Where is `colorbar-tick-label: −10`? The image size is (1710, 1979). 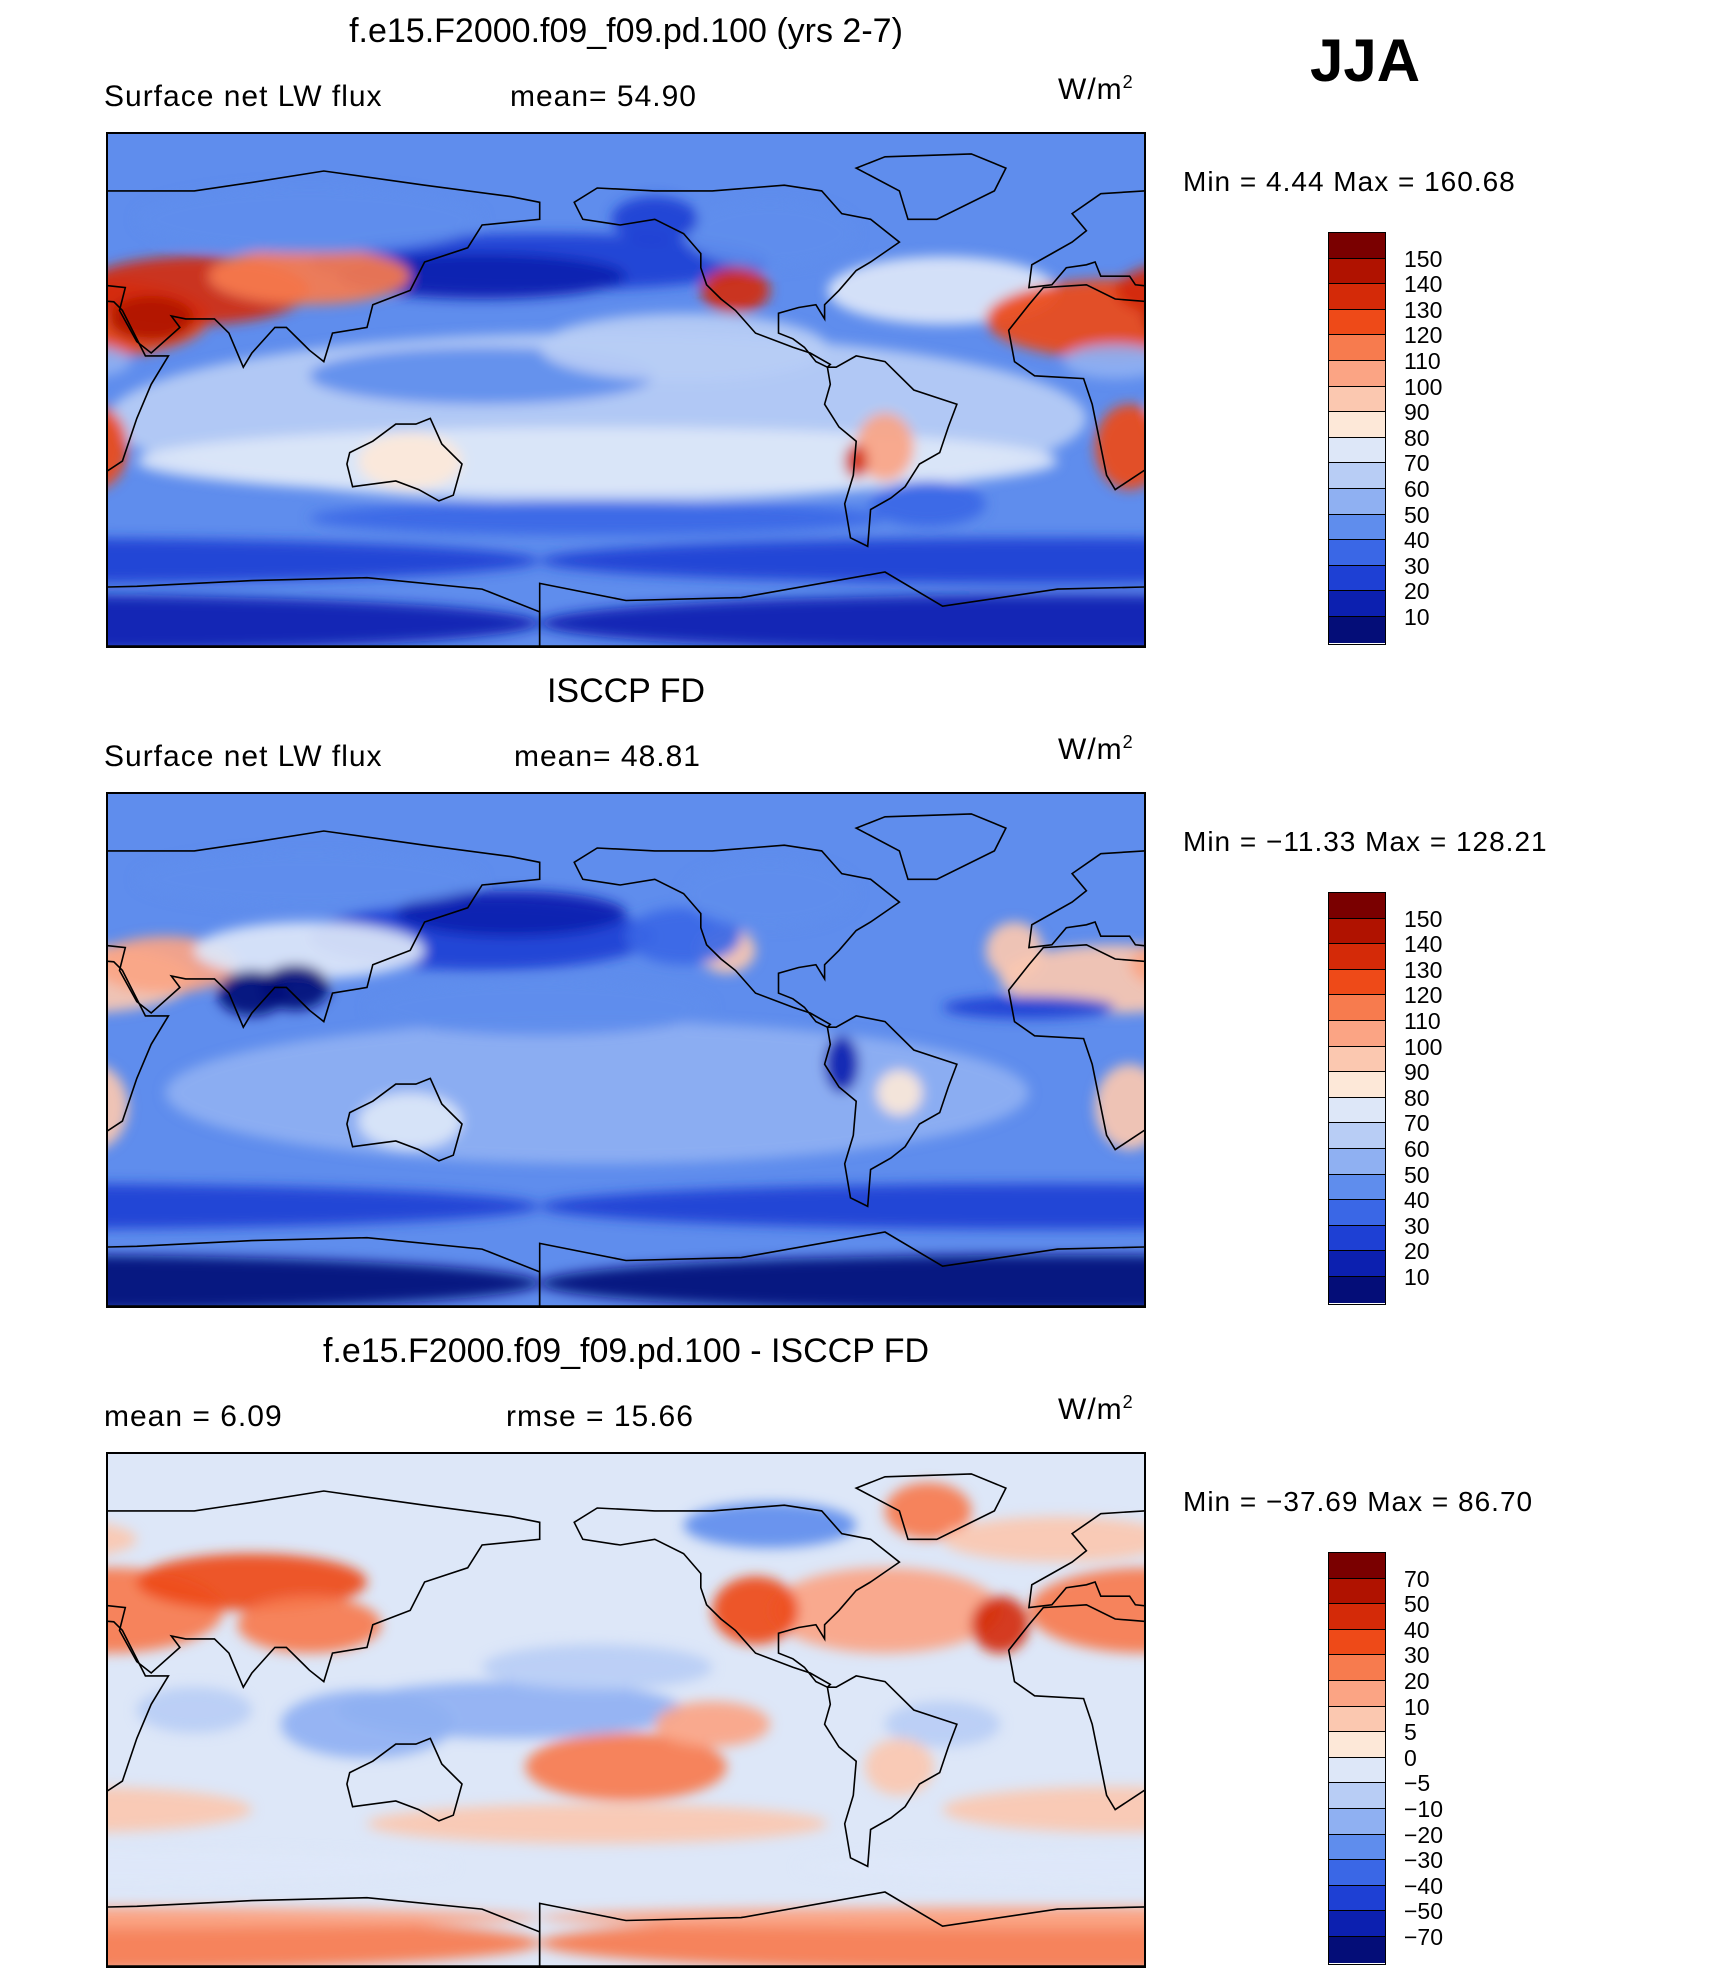 colorbar-tick-label: −10 is located at coordinates (1424, 1809).